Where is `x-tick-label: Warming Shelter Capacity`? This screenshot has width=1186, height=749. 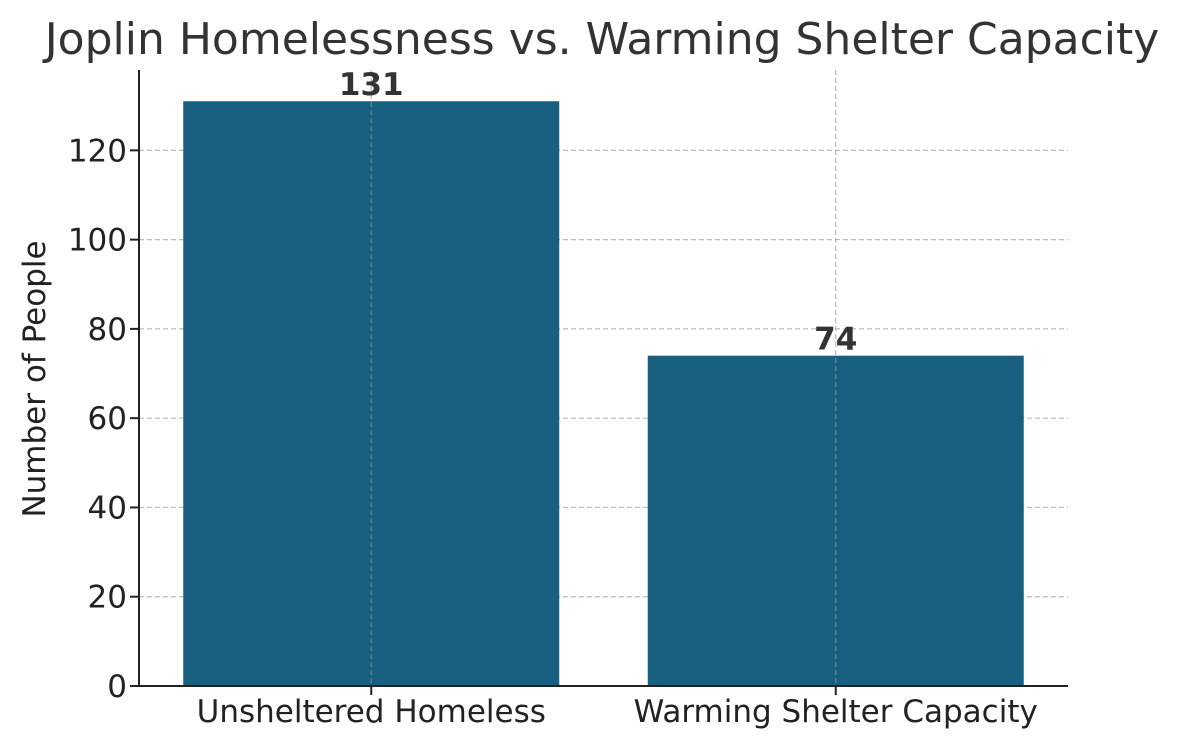
x-tick-label: Warming Shelter Capacity is located at coordinates (836, 712).